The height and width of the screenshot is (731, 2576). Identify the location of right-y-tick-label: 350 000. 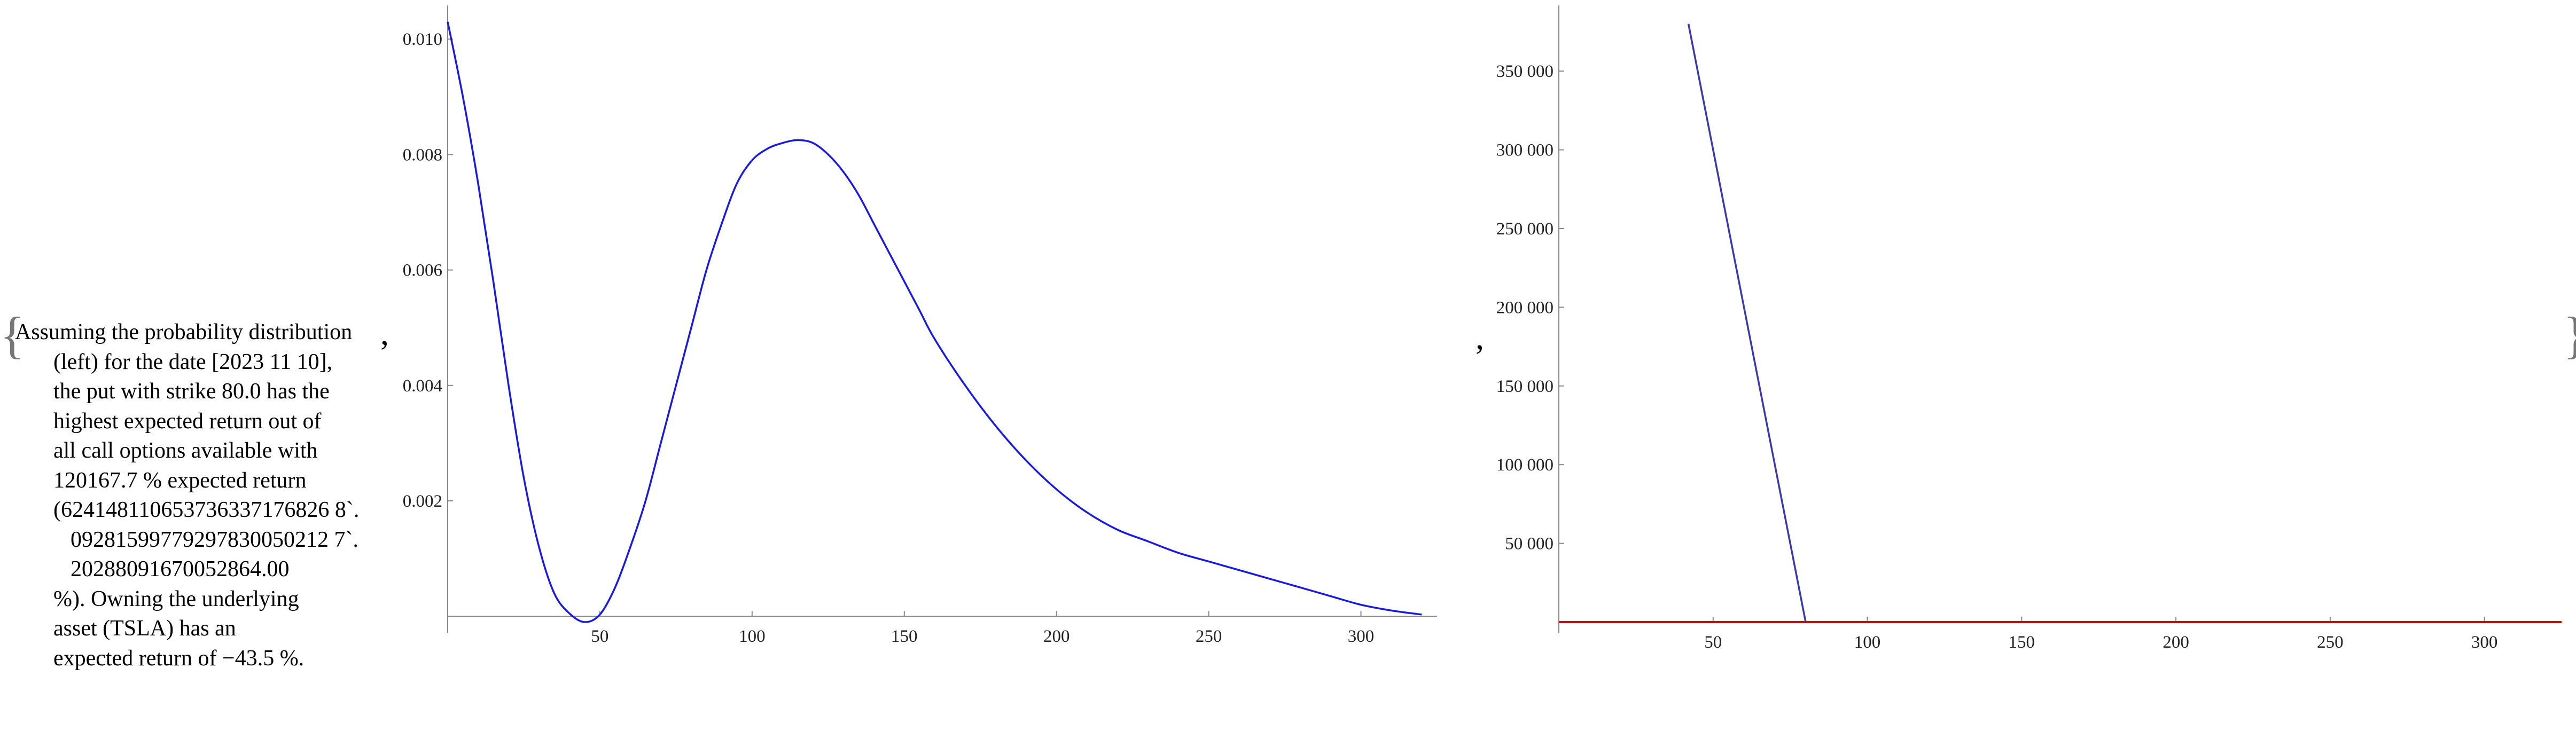
(1525, 71).